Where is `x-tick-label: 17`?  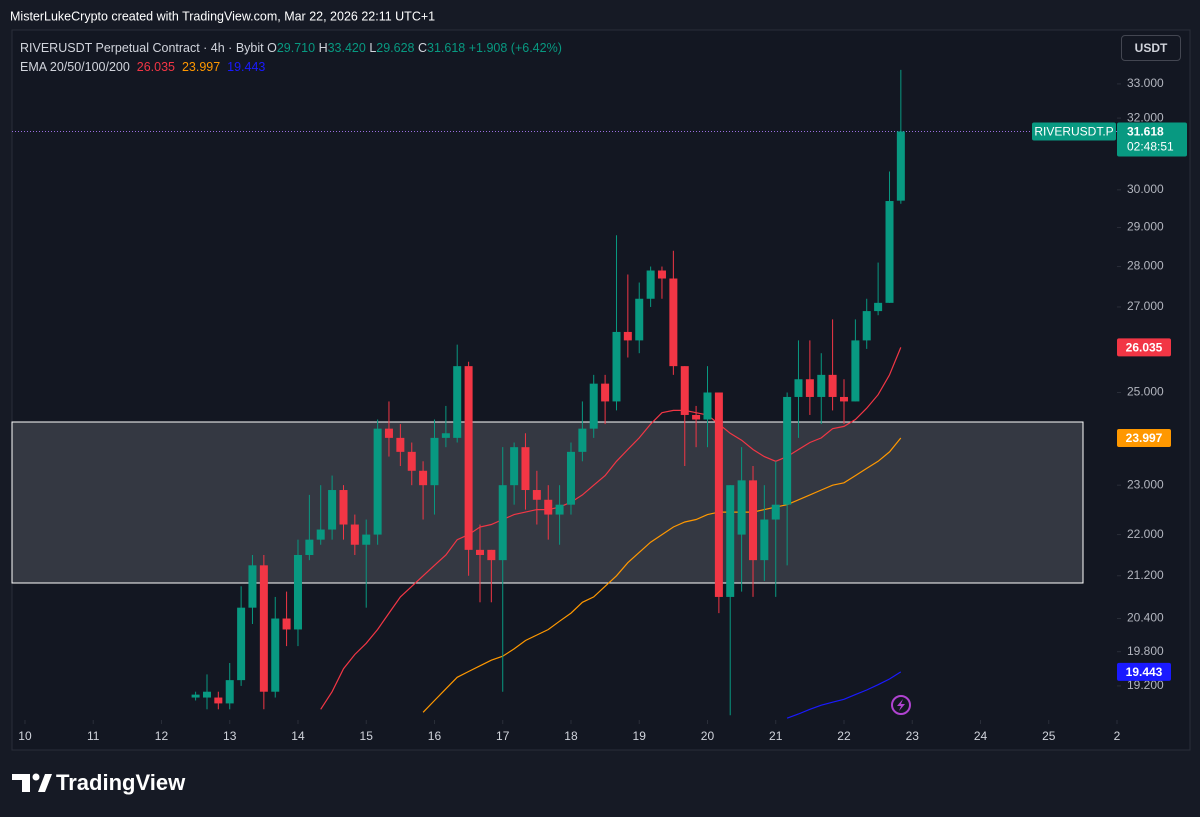
x-tick-label: 17 is located at coordinates (503, 736).